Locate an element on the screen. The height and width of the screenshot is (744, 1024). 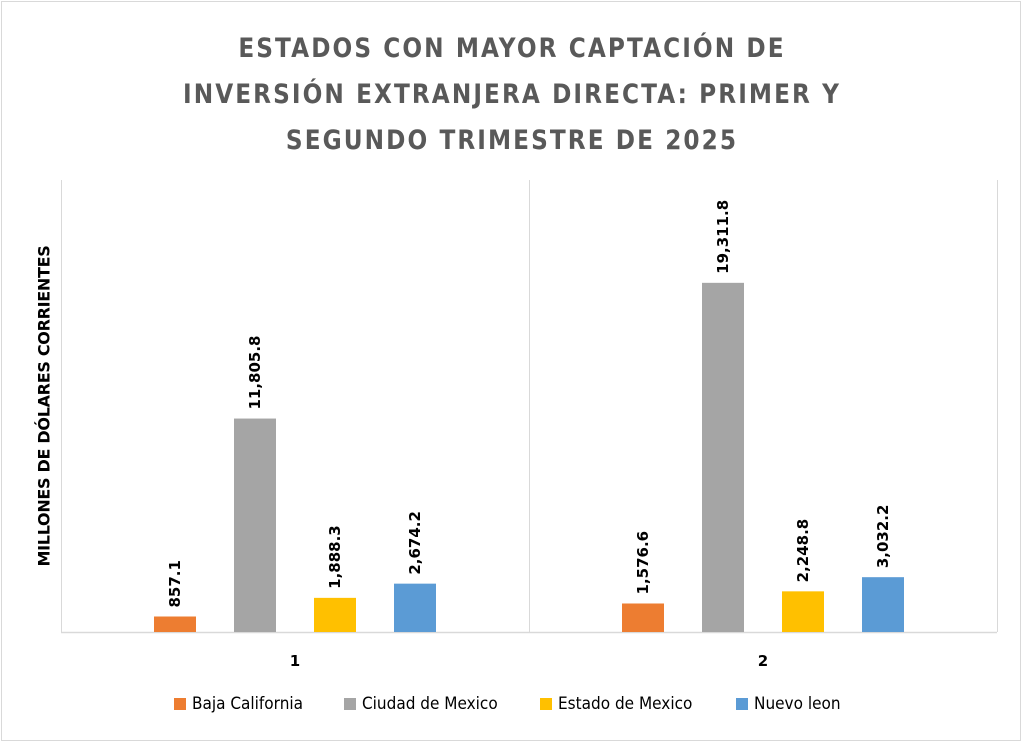
data-label: 2,674.2 is located at coordinates (415, 543).